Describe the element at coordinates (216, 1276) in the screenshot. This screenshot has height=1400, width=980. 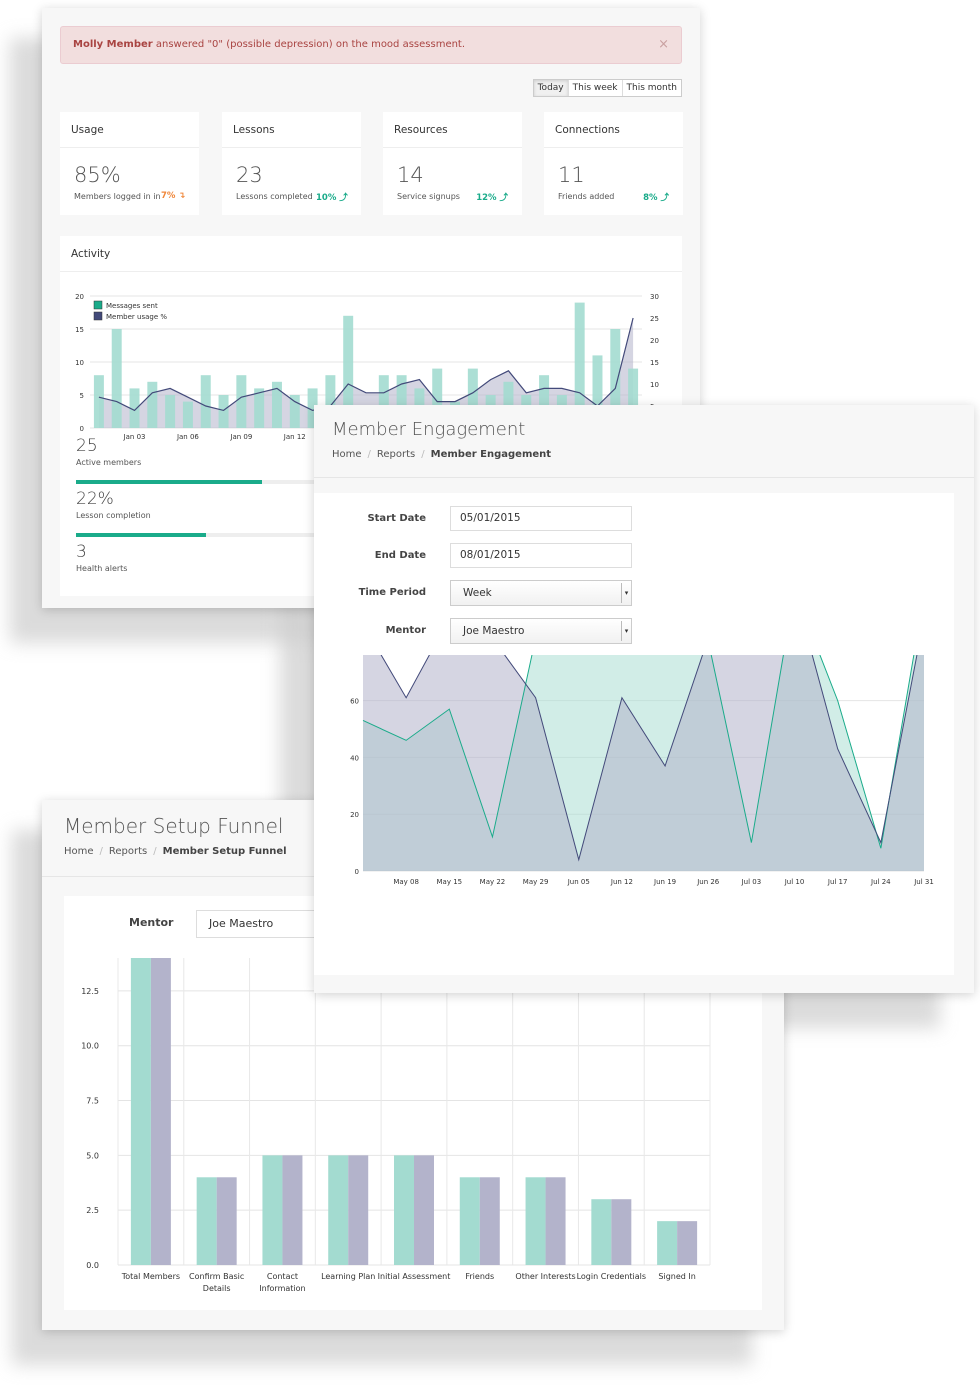
I see `x-tick-label: Confirm Basic` at that location.